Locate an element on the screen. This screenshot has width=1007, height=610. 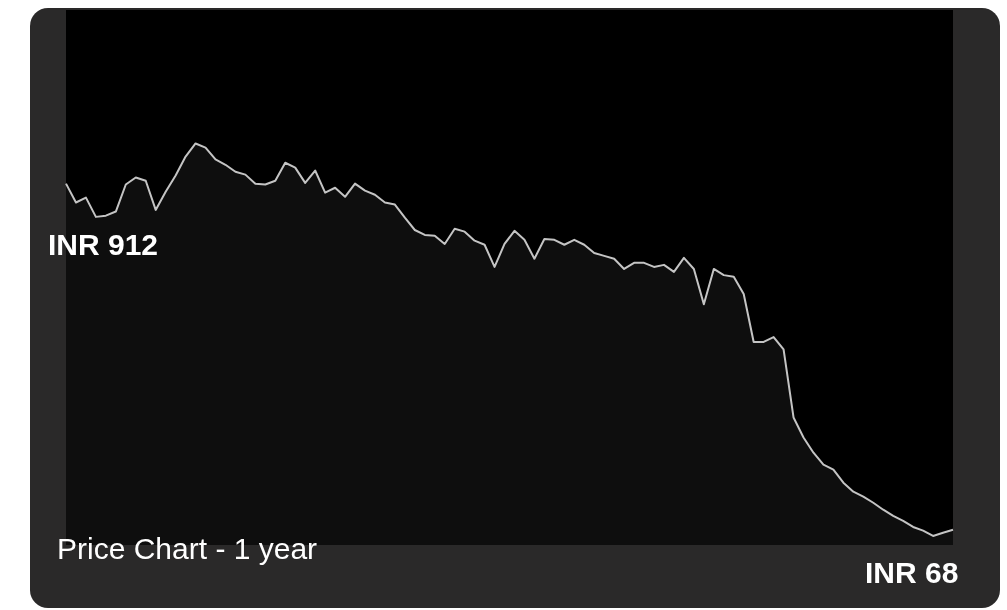
text: Price Chart - 1 year is located at coordinates (187, 548).